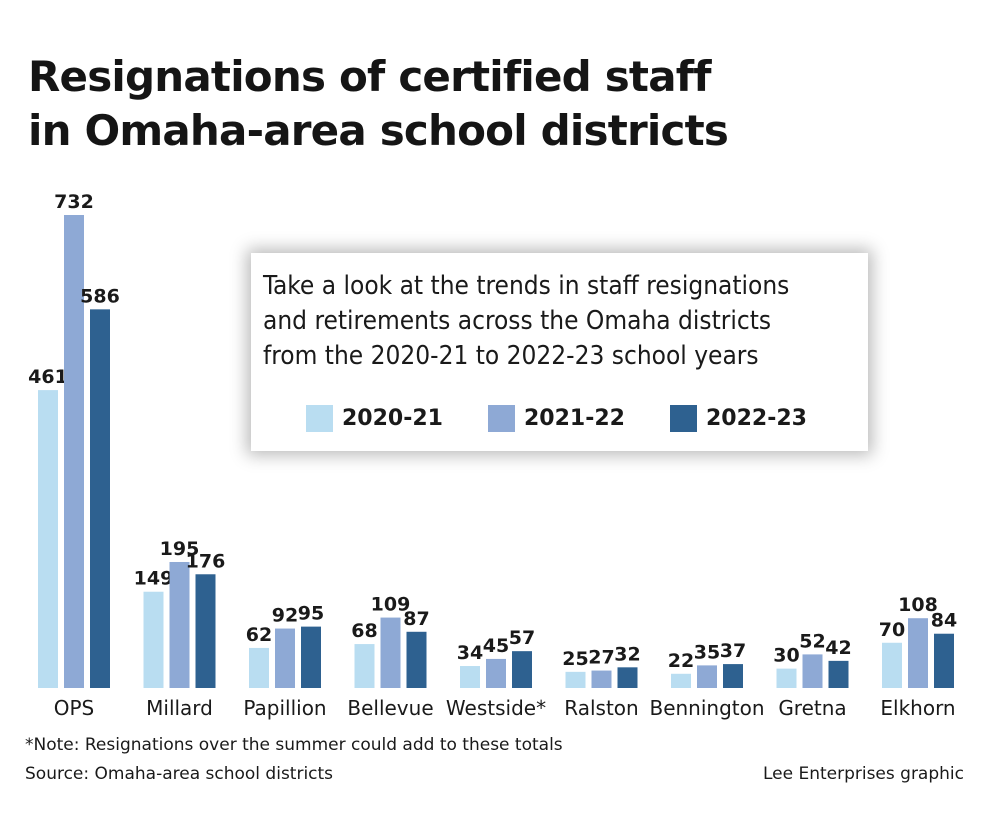 The image size is (990, 836). What do you see at coordinates (416, 619) in the screenshot?
I see `data-label-bellevue-2022-23: 87` at bounding box center [416, 619].